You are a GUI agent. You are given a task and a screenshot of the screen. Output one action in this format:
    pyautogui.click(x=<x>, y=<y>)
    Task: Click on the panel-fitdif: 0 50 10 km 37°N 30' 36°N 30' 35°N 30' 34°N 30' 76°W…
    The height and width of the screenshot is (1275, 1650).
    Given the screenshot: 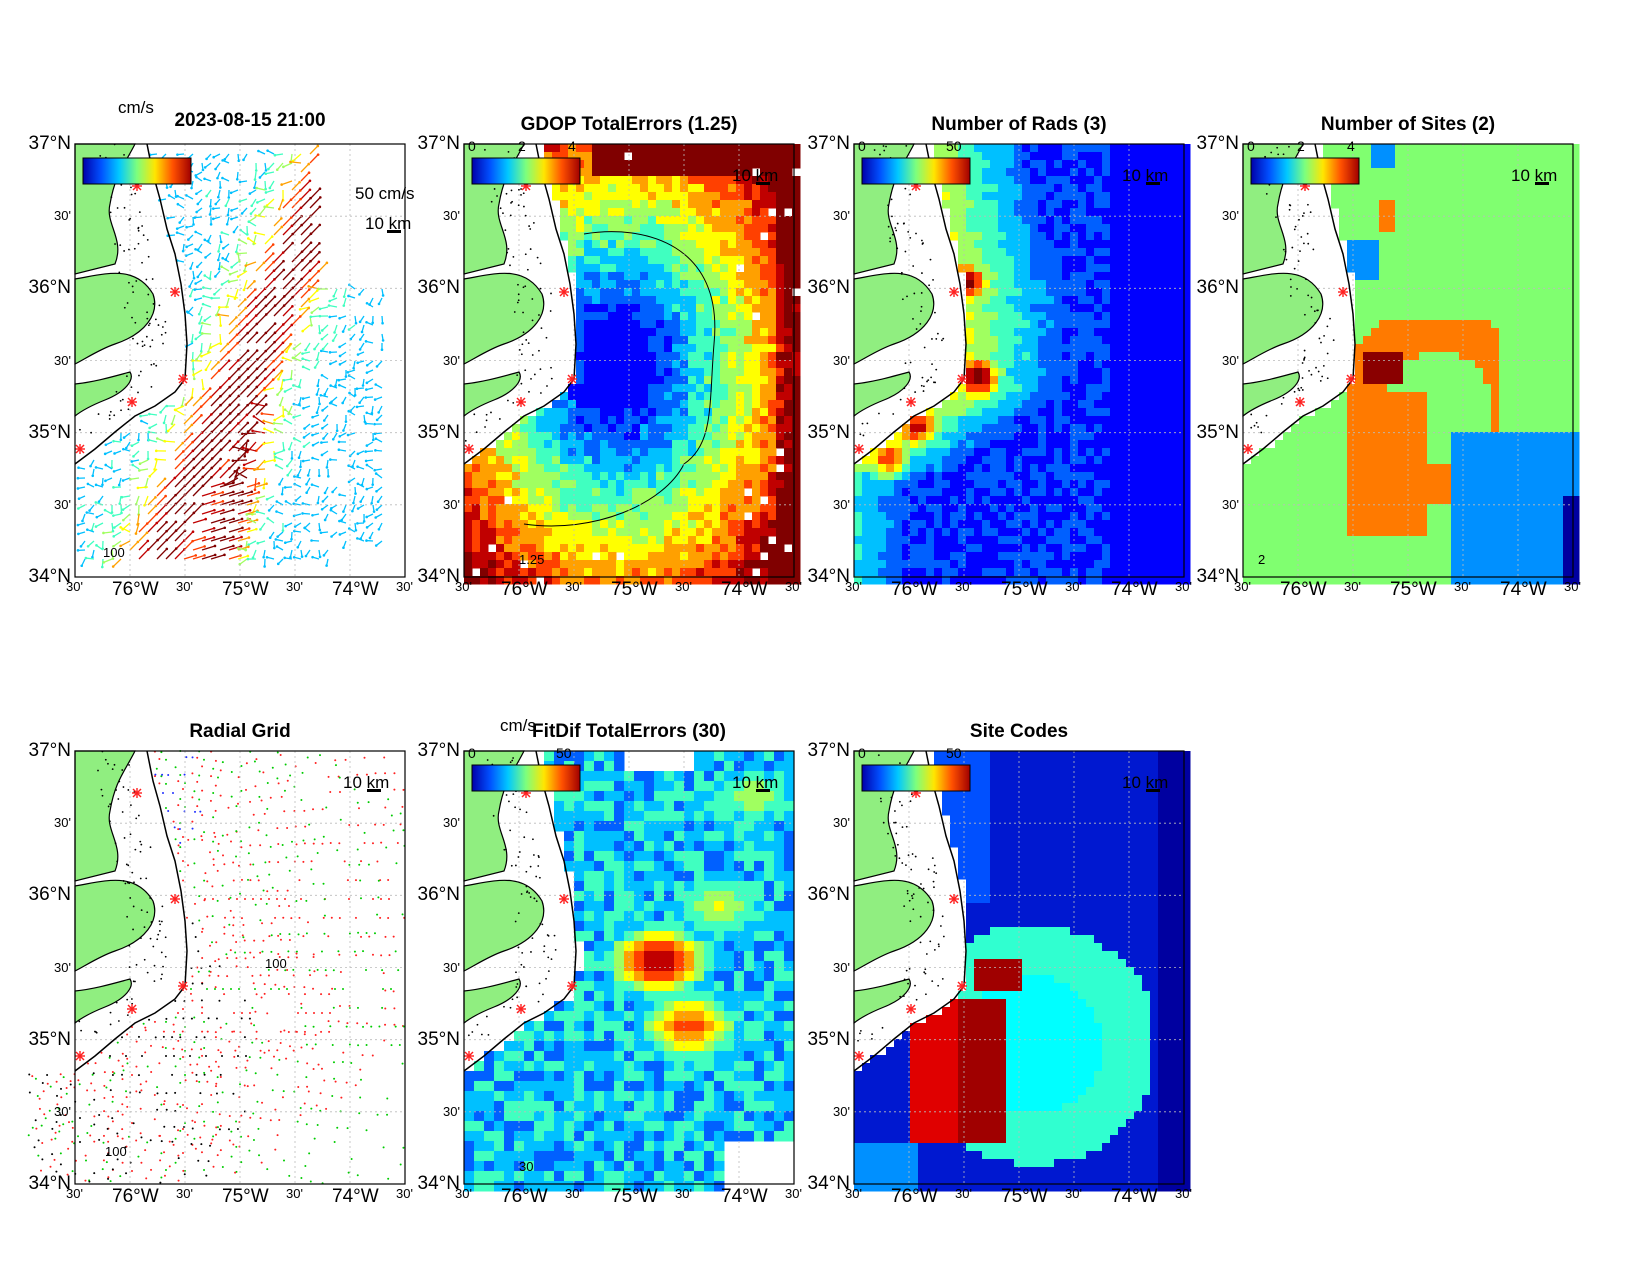 What is the action you would take?
    pyautogui.click(x=610, y=964)
    